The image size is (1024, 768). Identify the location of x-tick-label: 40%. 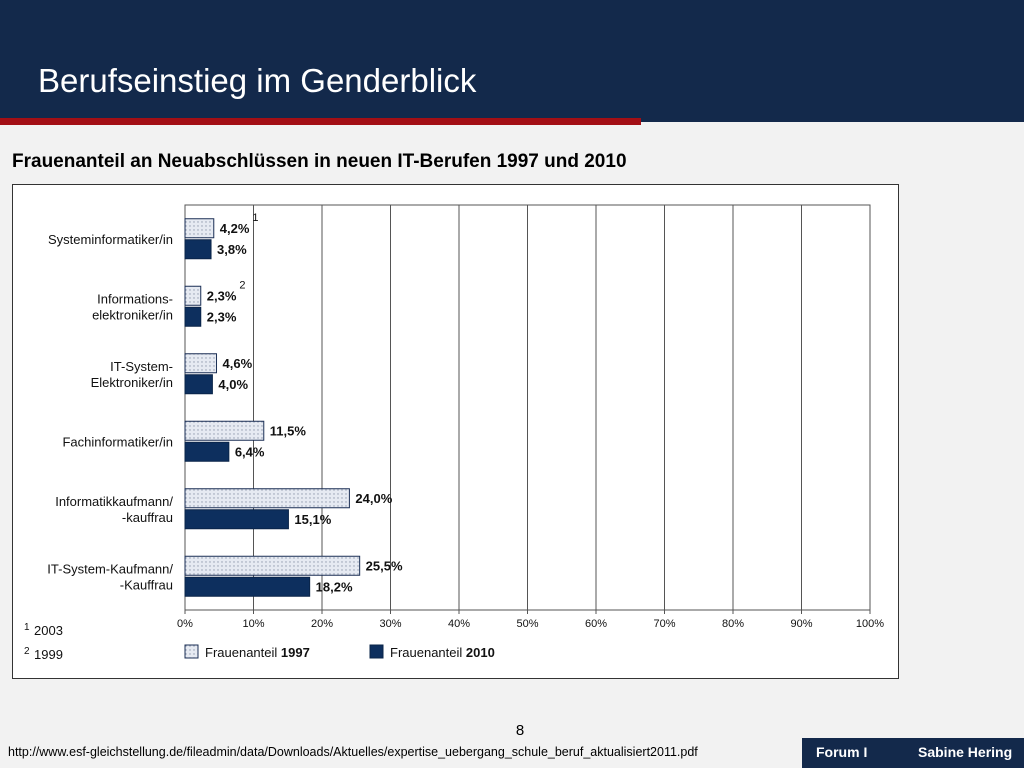
(459, 624).